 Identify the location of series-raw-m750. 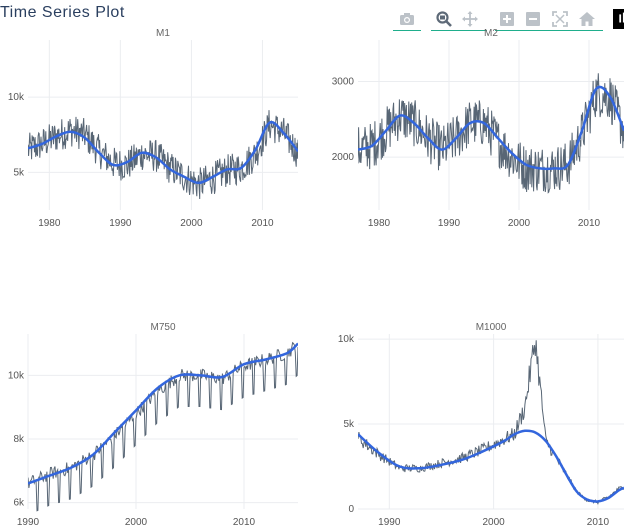
(163, 426).